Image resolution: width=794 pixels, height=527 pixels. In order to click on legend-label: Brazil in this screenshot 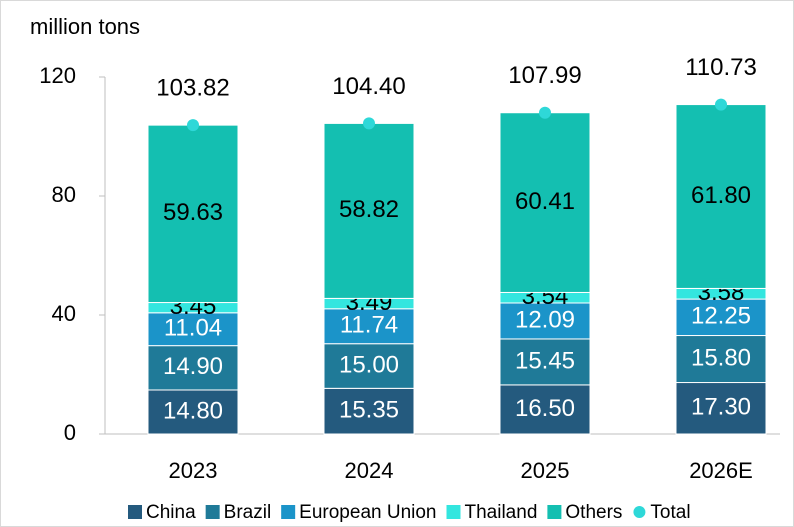, I will do `click(248, 512)`.